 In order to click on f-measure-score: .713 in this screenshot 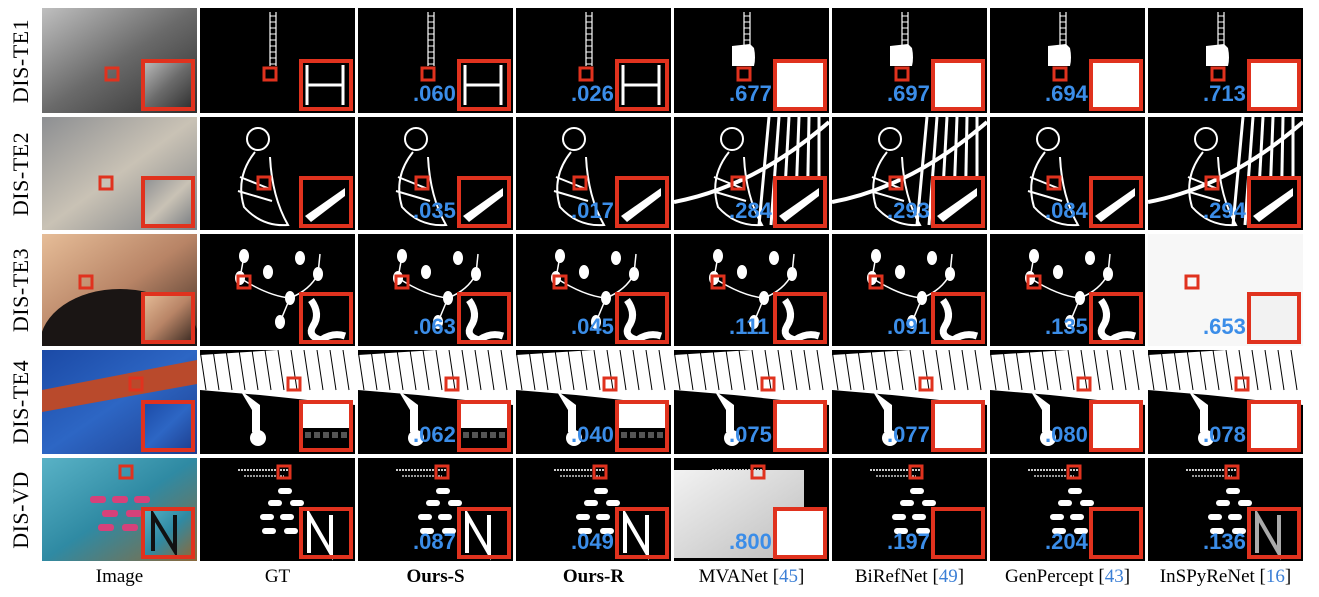, I will do `click(1224, 93)`.